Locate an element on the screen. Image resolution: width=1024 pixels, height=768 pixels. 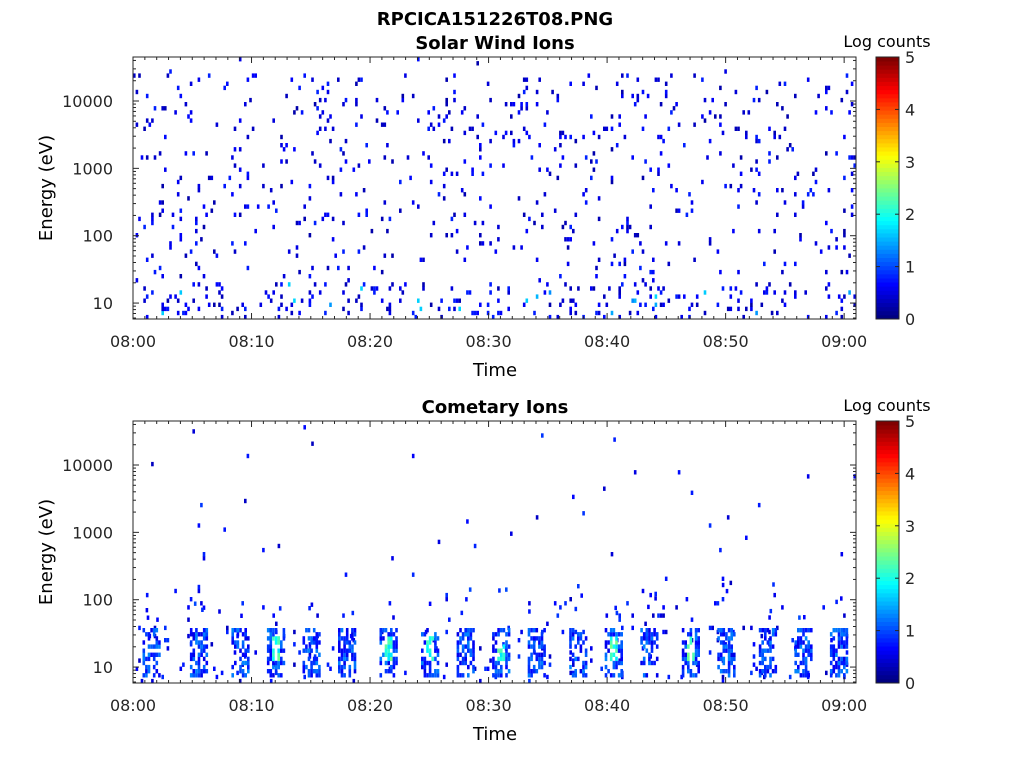
x-axis-label: Time is located at coordinates (494, 370).